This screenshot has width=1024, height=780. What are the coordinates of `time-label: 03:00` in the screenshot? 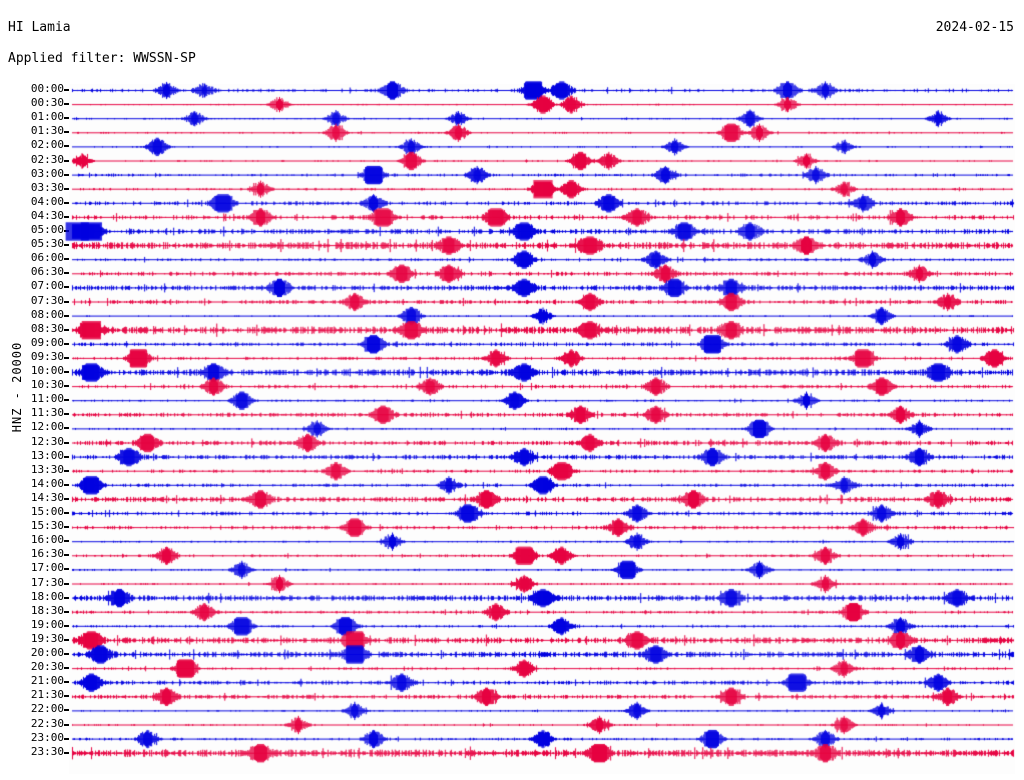 It's located at (47, 173).